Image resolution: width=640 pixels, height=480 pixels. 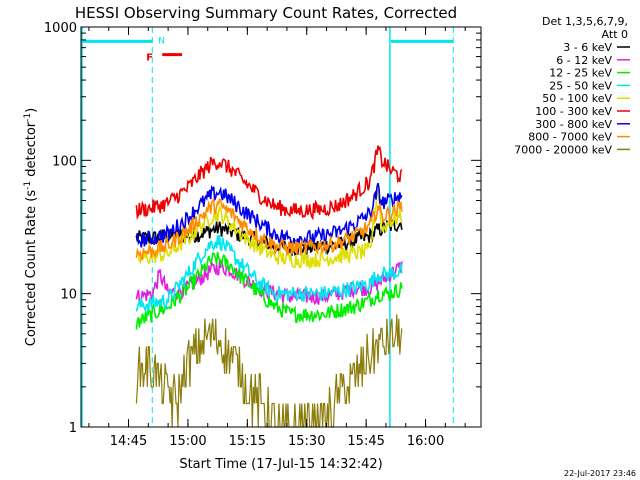 What do you see at coordinates (128, 441) in the screenshot?
I see `x-tick-label-0: 14:45` at bounding box center [128, 441].